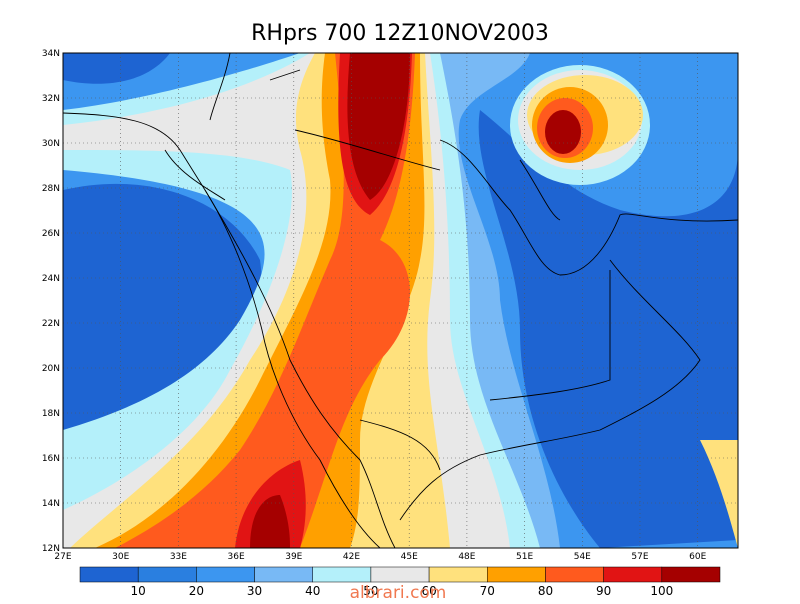 The width and height of the screenshot is (800, 604). I want to click on colorbar-label: 10, so click(138, 591).